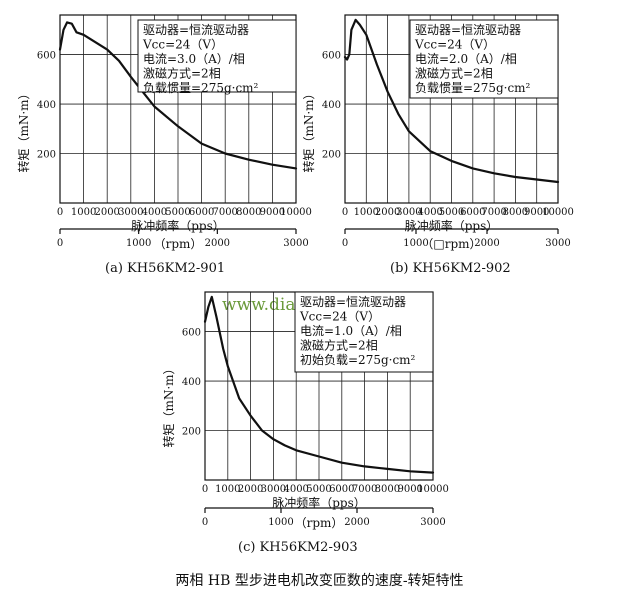 Image resolution: width=639 pixels, height=604 pixels. What do you see at coordinates (351, 331) in the screenshot?
I see `parameter-line: 电流=1.0（A）/相` at bounding box center [351, 331].